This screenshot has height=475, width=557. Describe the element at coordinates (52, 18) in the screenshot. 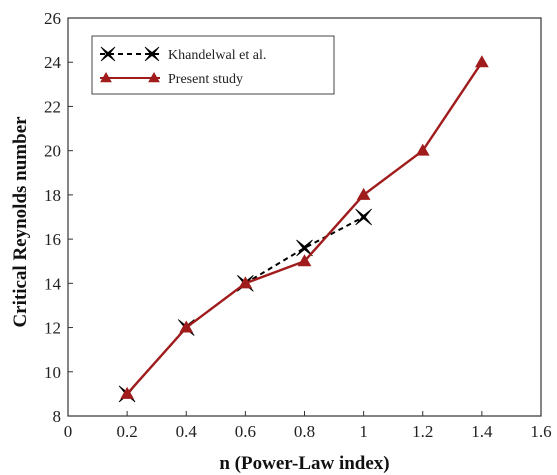

I see `y-tick-label: 26` at that location.